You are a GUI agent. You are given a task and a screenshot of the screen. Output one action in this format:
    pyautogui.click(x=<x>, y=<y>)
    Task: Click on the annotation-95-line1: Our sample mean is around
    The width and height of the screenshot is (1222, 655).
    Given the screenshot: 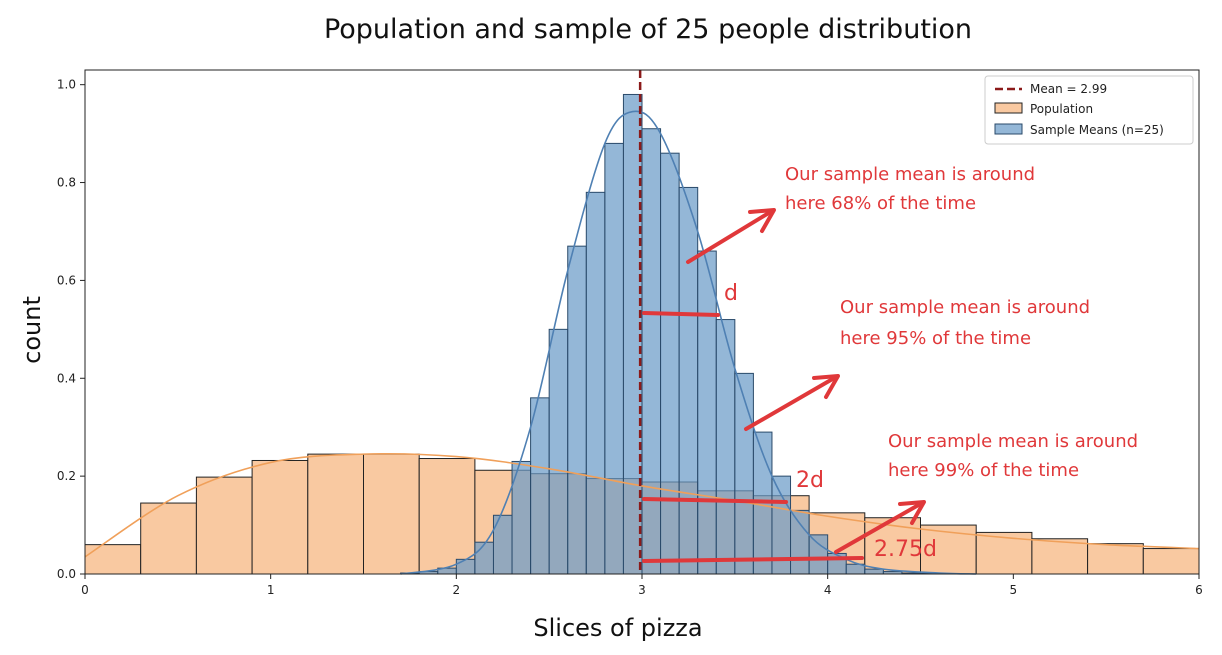 What is the action you would take?
    pyautogui.click(x=965, y=307)
    